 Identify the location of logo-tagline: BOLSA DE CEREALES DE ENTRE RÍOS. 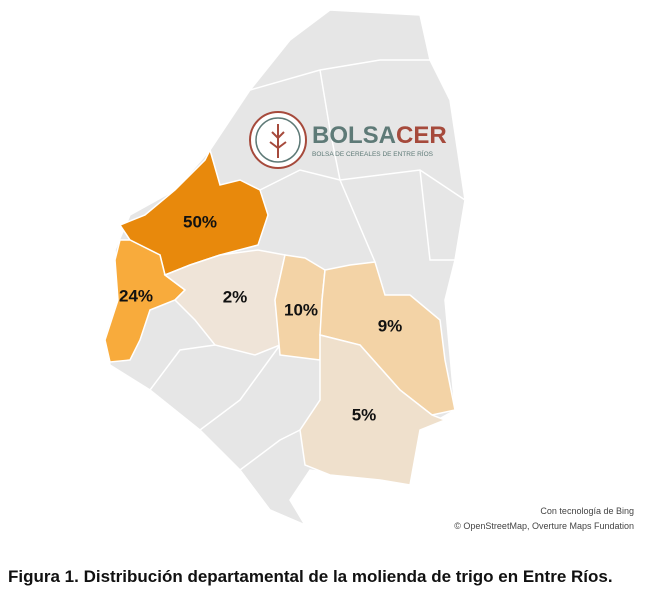
(373, 153).